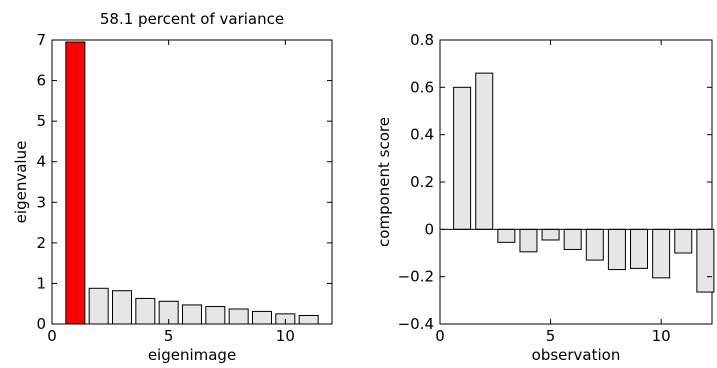  Describe the element at coordinates (192, 19) in the screenshot. I see `chart-title: 58.1 percent of variance` at that location.